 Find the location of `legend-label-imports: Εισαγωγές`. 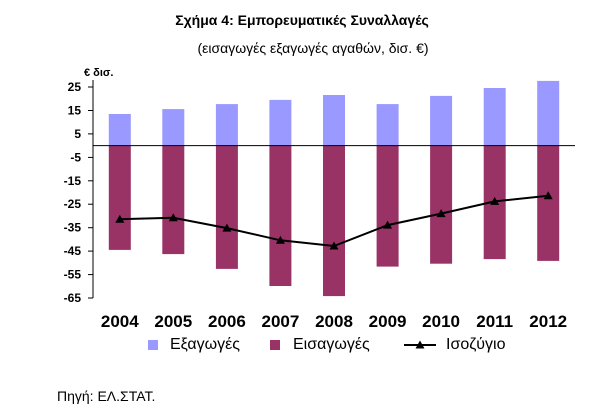

legend-label-imports: Εισαγωγές is located at coordinates (331, 344).